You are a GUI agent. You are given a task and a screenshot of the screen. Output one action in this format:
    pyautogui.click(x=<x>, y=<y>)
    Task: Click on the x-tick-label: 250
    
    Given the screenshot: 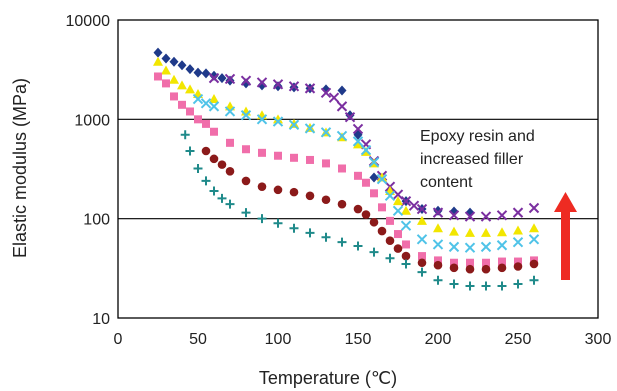 What is the action you would take?
    pyautogui.click(x=518, y=339)
    